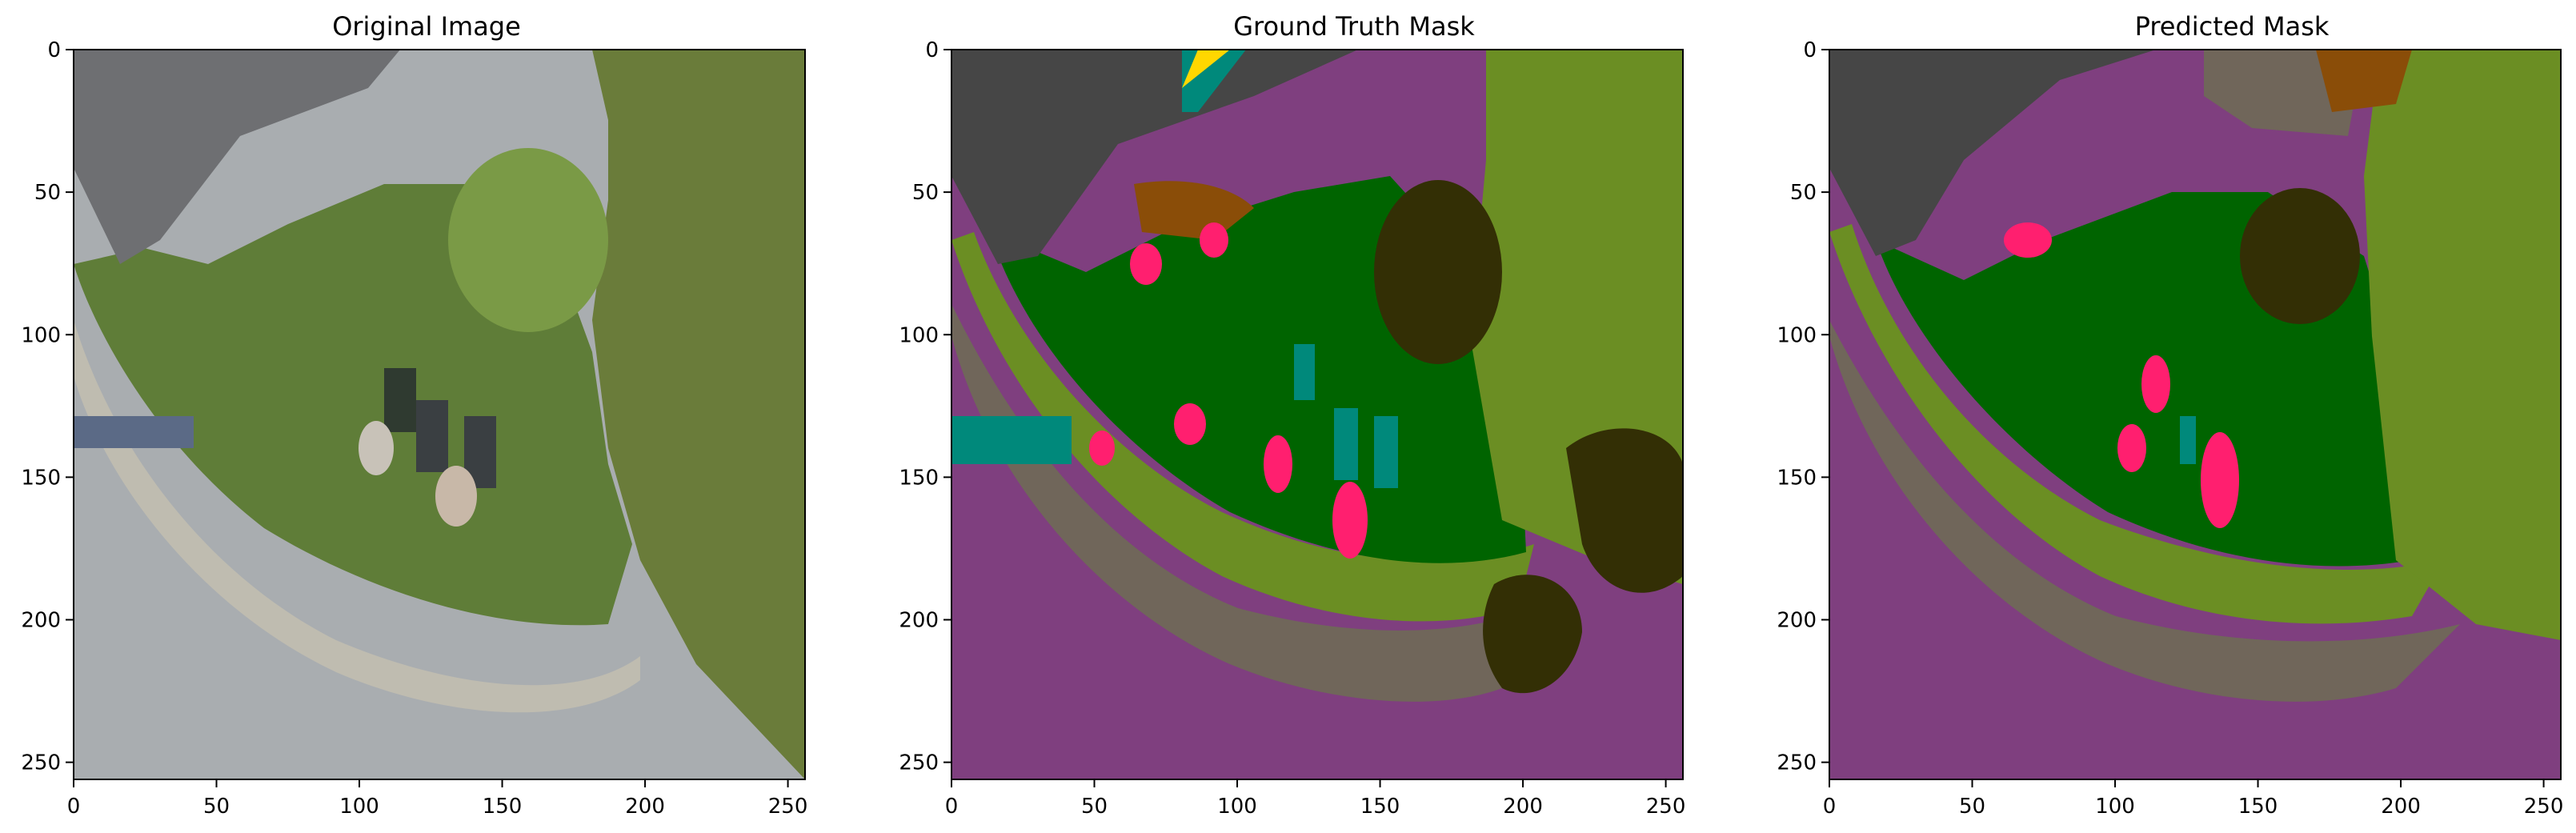  Describe the element at coordinates (1354, 26) in the screenshot. I see `panel-title: Ground Truth Mask` at that location.